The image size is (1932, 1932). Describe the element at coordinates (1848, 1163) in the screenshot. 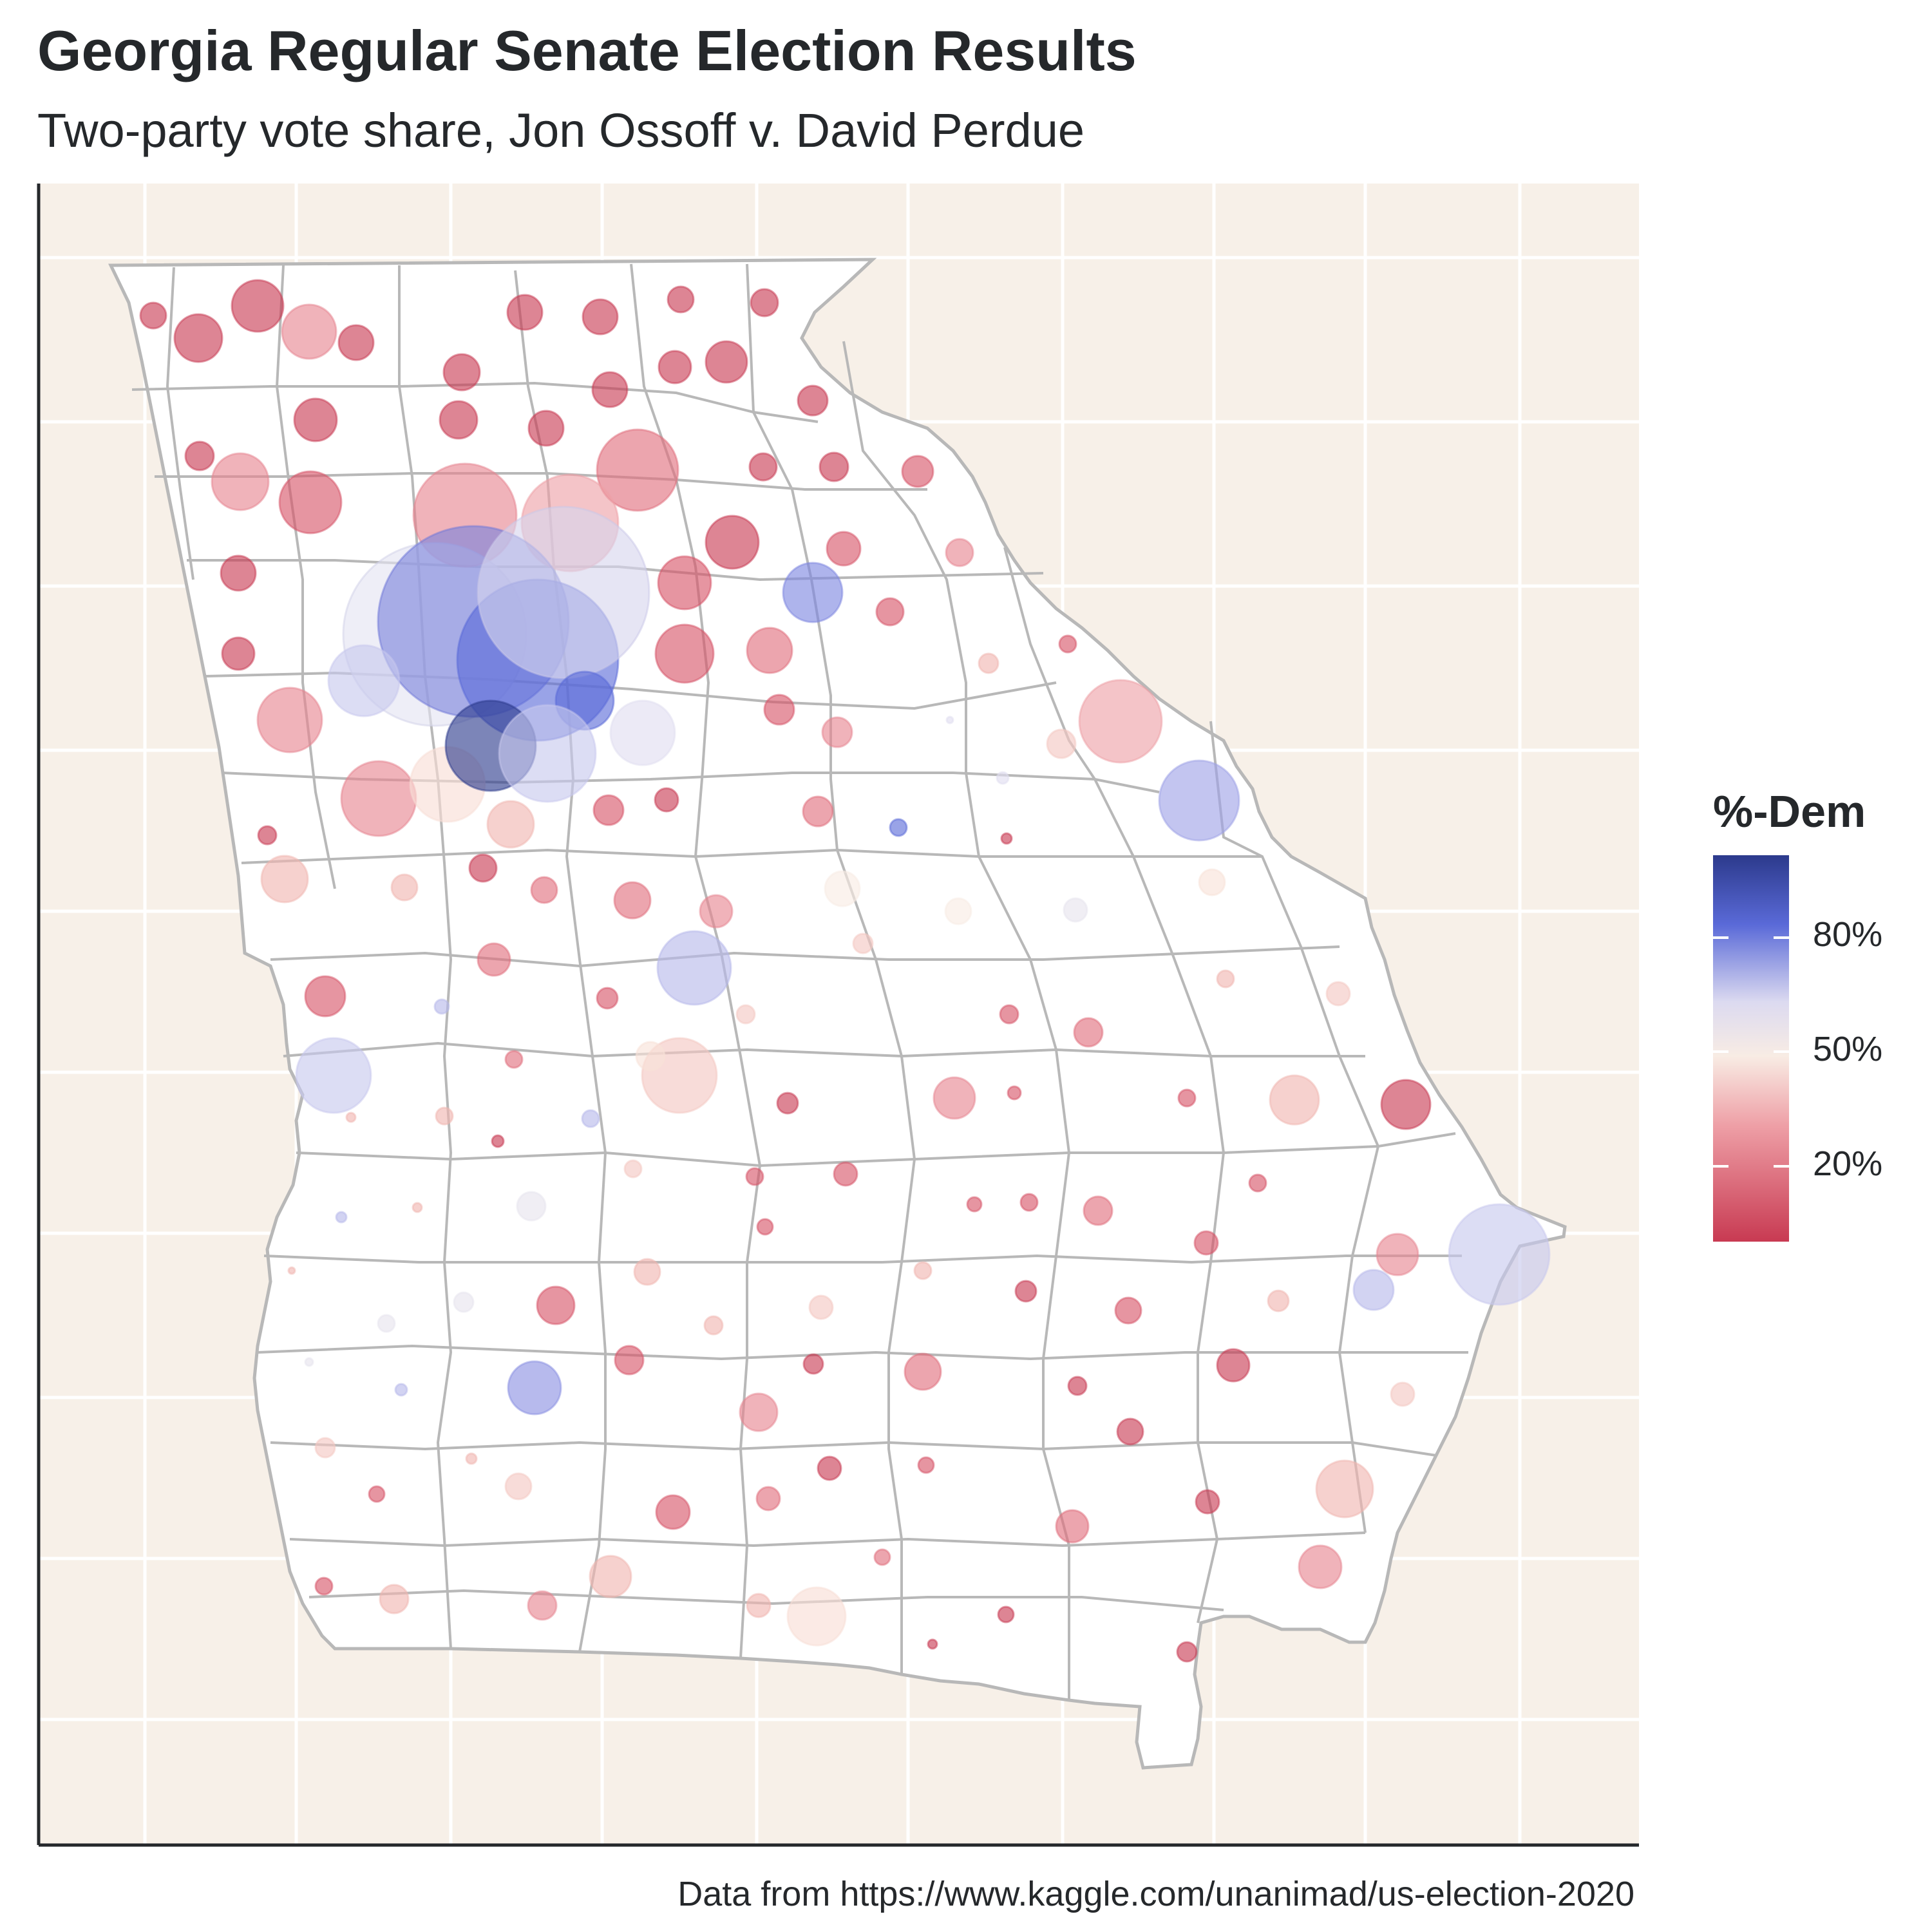

I see `legend-label-20: 20%` at that location.